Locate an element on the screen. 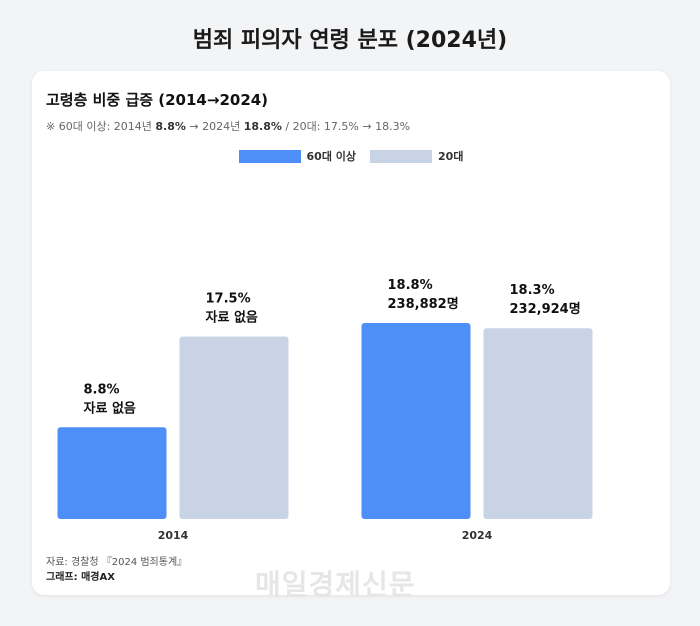 Image resolution: width=700 pixels, height=626 pixels. chart-subtitle: 고령층 비중 급증 (2014→2024) is located at coordinates (157, 100).